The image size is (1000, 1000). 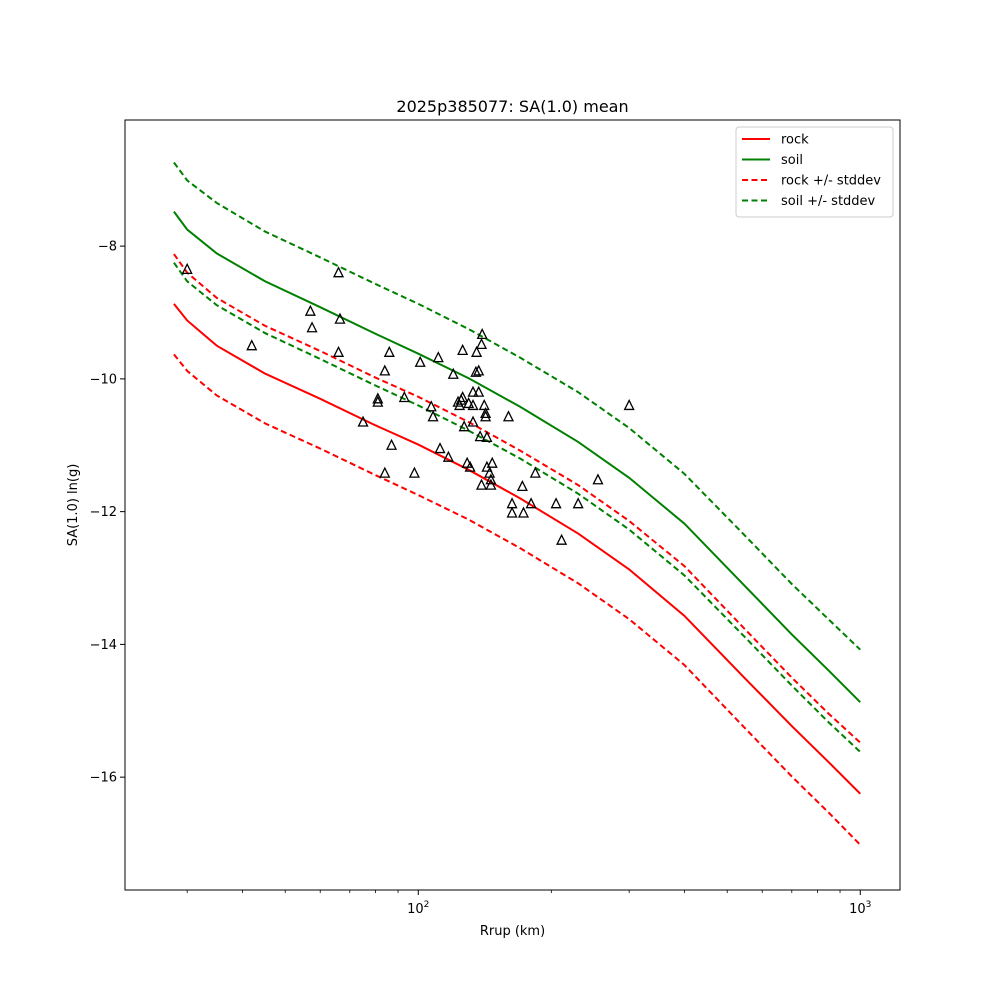 What do you see at coordinates (103, 778) in the screenshot?
I see `y-tick-label-4: −16` at bounding box center [103, 778].